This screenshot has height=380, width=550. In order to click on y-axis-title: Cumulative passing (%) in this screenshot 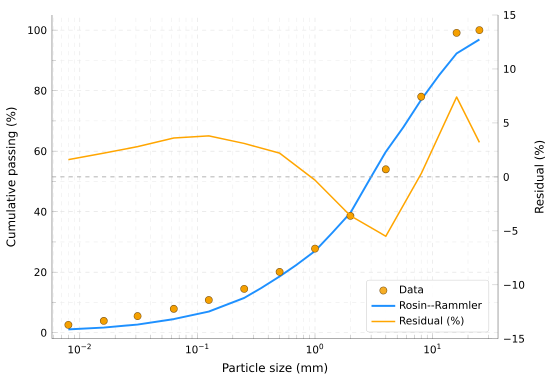, I will do `click(12, 177)`.